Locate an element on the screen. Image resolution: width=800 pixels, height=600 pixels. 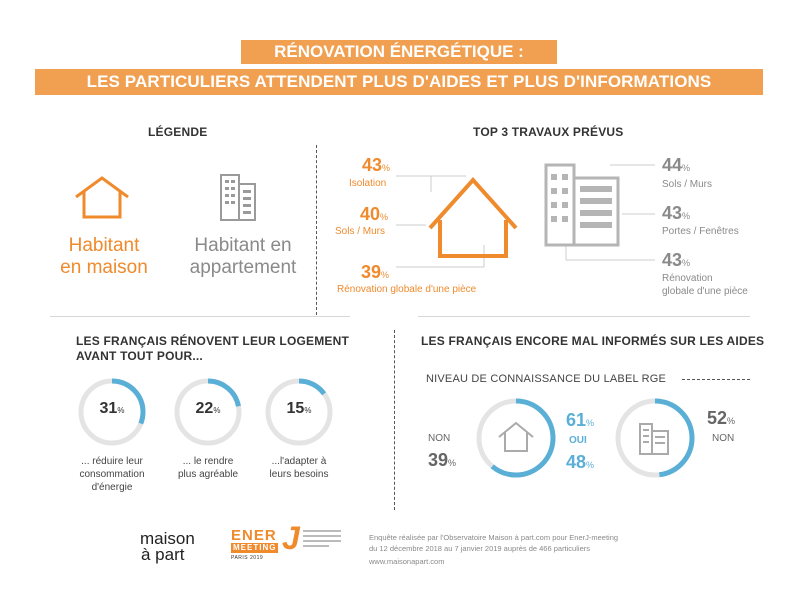
logo1-line-2: à part is located at coordinates (163, 554).